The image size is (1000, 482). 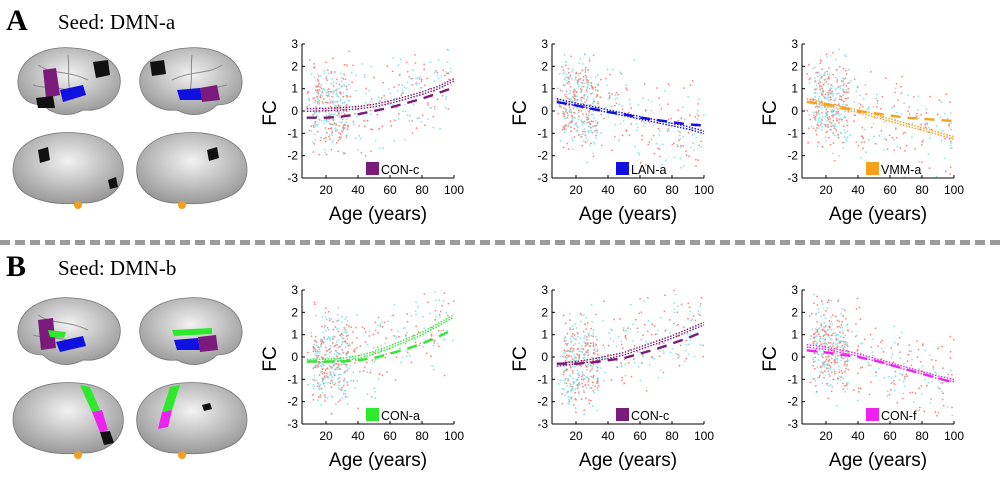 What do you see at coordinates (294, 44) in the screenshot?
I see `y-tick-label: 3` at bounding box center [294, 44].